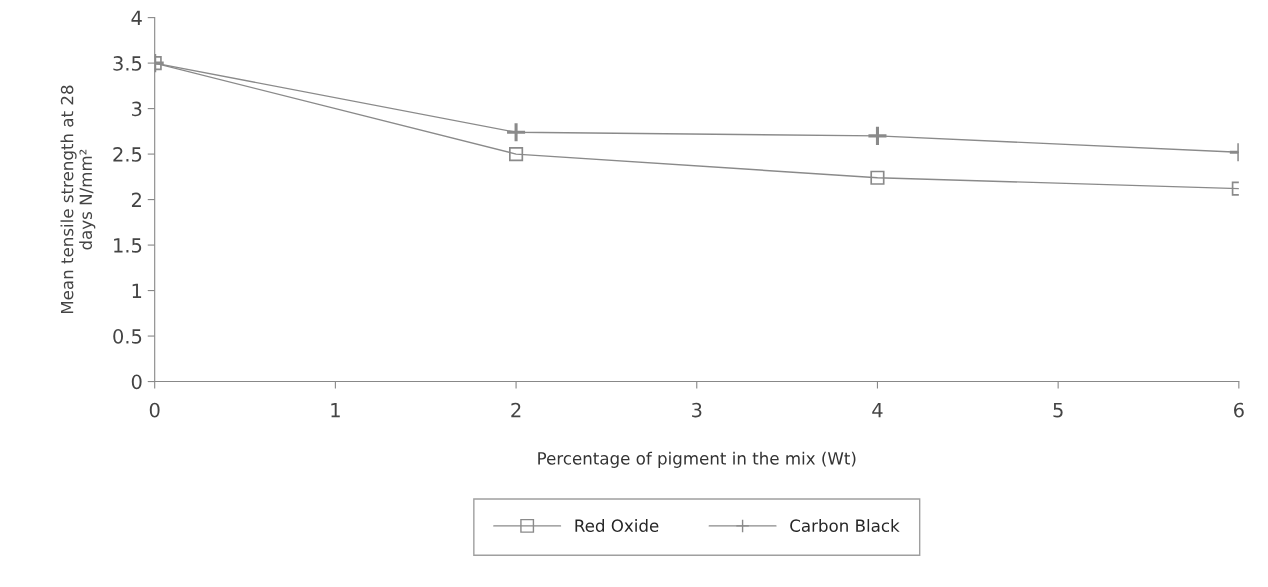 The image size is (1268, 587). Describe the element at coordinates (516, 410) in the screenshot. I see `x-tick-label: 2` at that location.